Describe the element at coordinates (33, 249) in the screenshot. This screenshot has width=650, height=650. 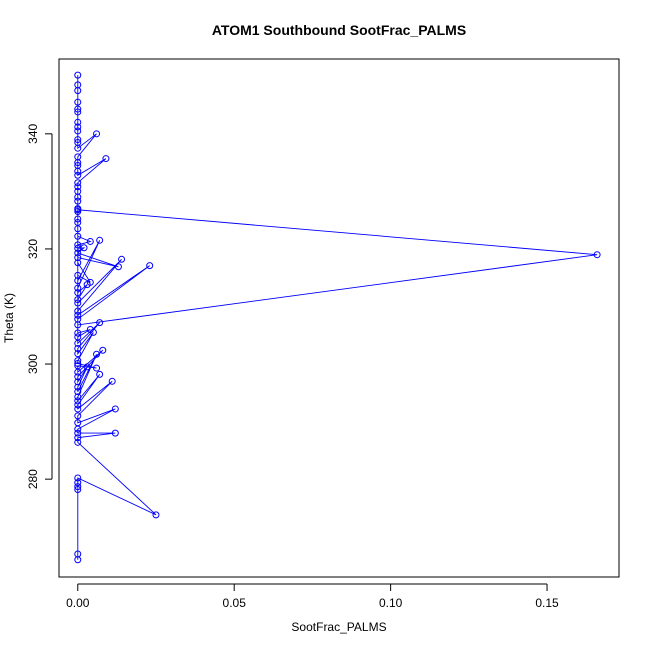
I see `y-tick-label: 320` at that location.